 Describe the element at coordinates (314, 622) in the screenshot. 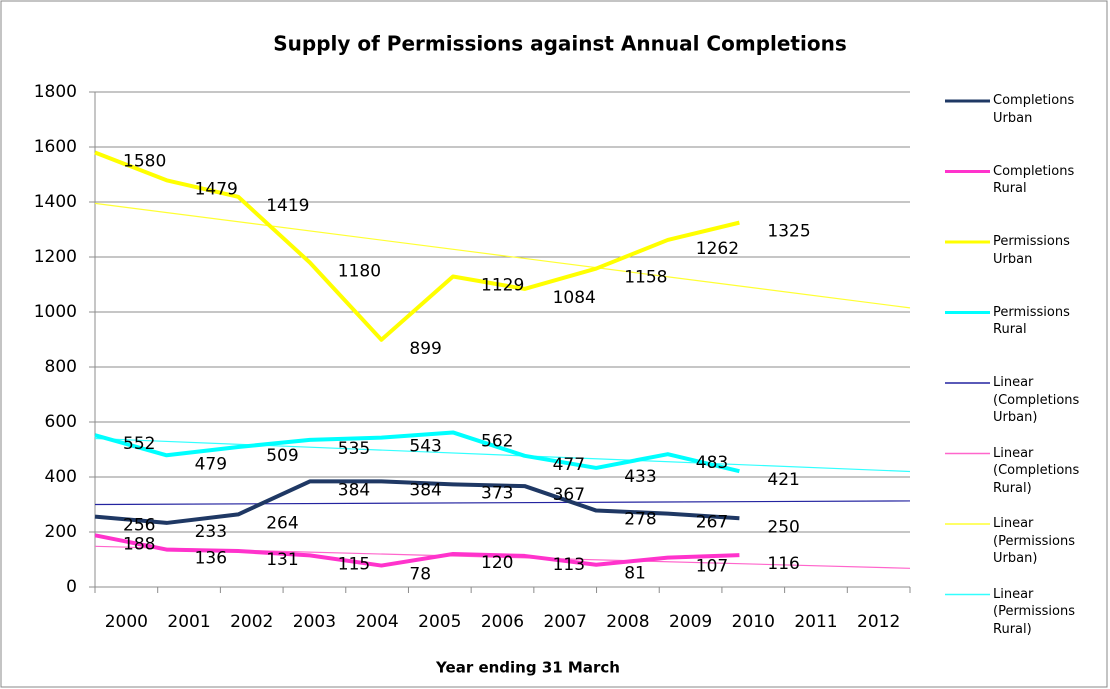

I see `x-tick-label: 2003` at that location.